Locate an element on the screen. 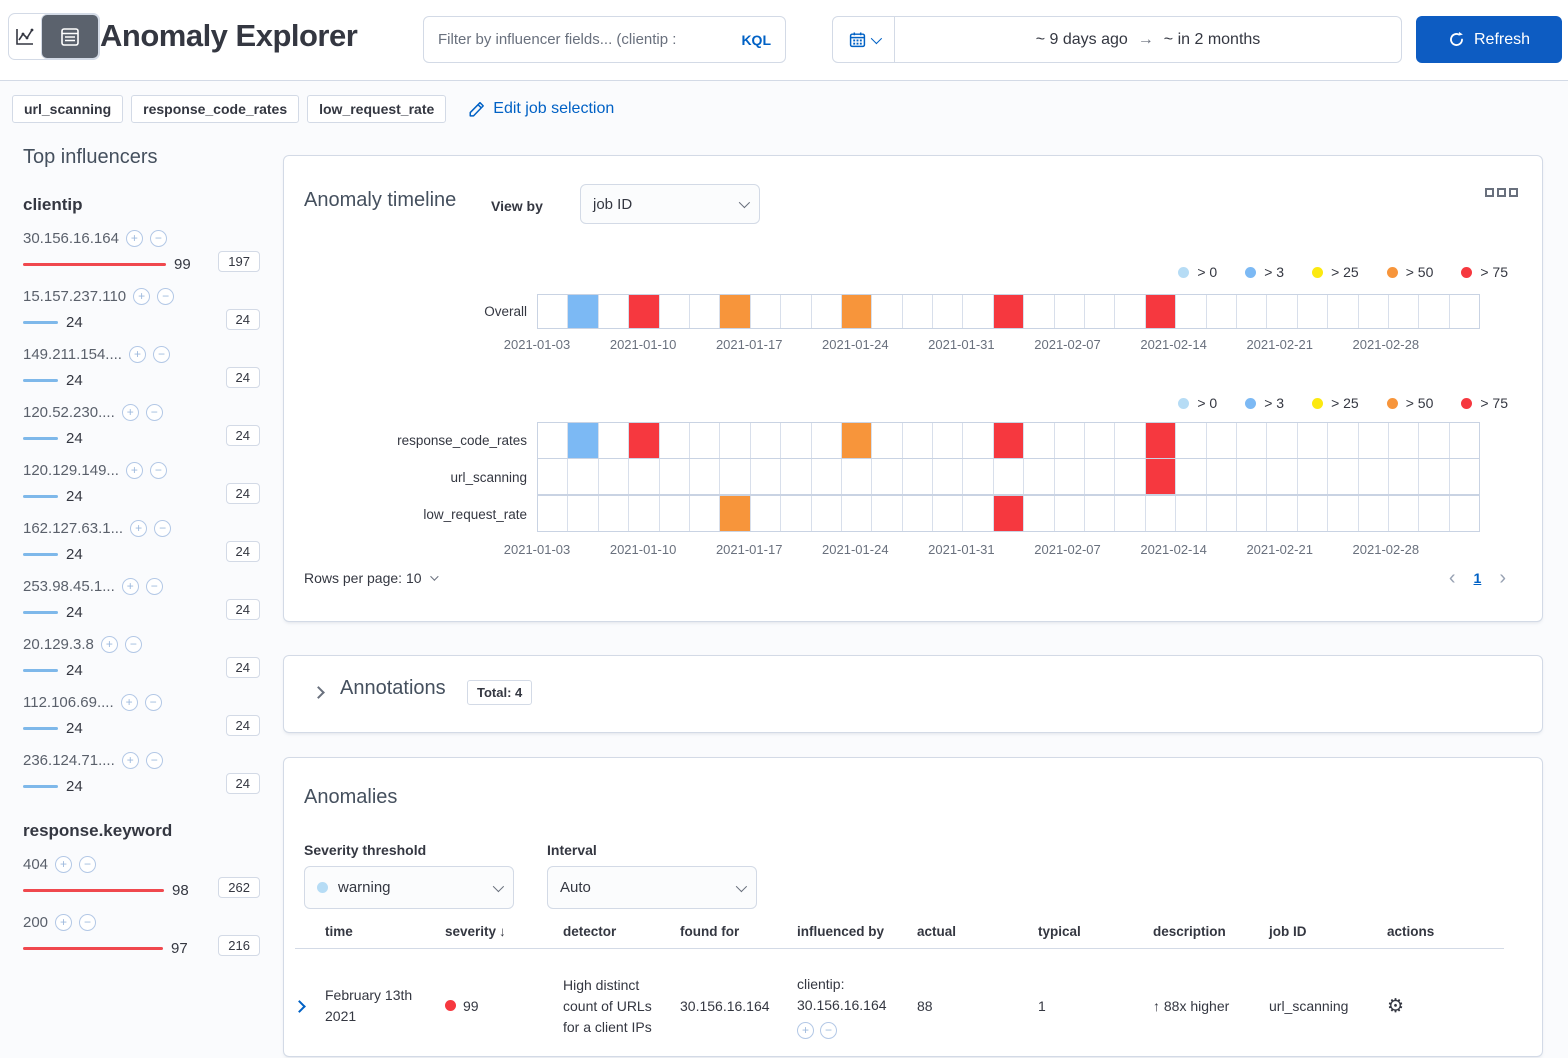 The image size is (1568, 1058). column-header-typical: typical is located at coordinates (1095, 931).